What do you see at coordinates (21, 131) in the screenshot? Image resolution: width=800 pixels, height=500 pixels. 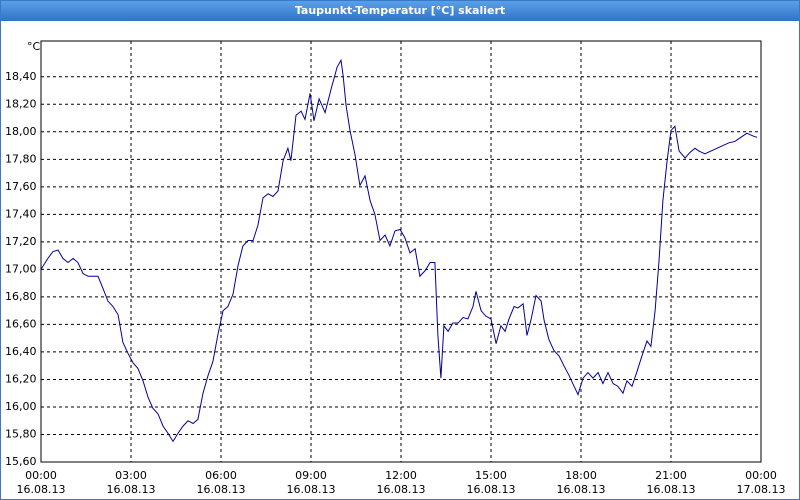 I see `y-tick-label: 18,00` at bounding box center [21, 131].